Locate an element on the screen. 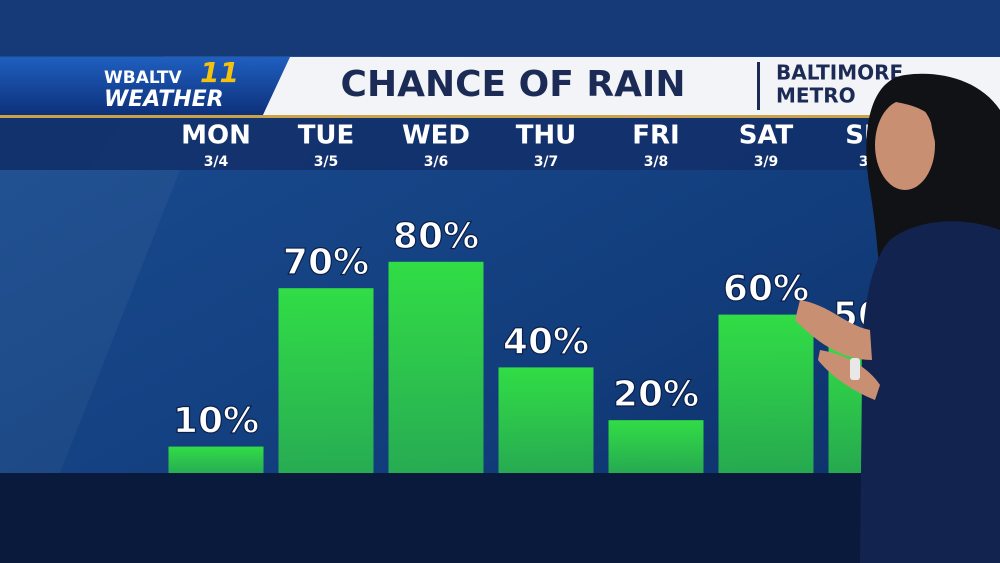  logo-brand: WEATHER is located at coordinates (164, 99).